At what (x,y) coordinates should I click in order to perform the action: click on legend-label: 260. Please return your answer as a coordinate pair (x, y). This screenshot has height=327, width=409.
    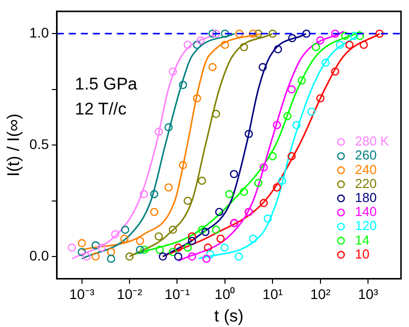
    Looking at the image, I should click on (366, 155).